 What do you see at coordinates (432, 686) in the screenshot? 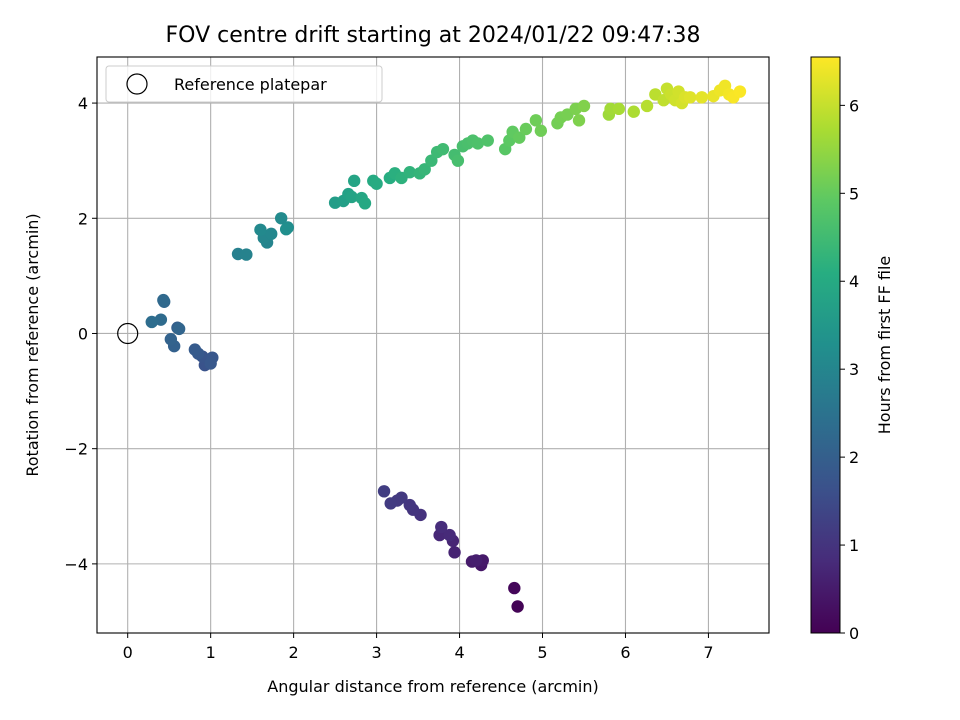
I see `x-axis-label: Angular distance from reference (arcmin)` at bounding box center [432, 686].